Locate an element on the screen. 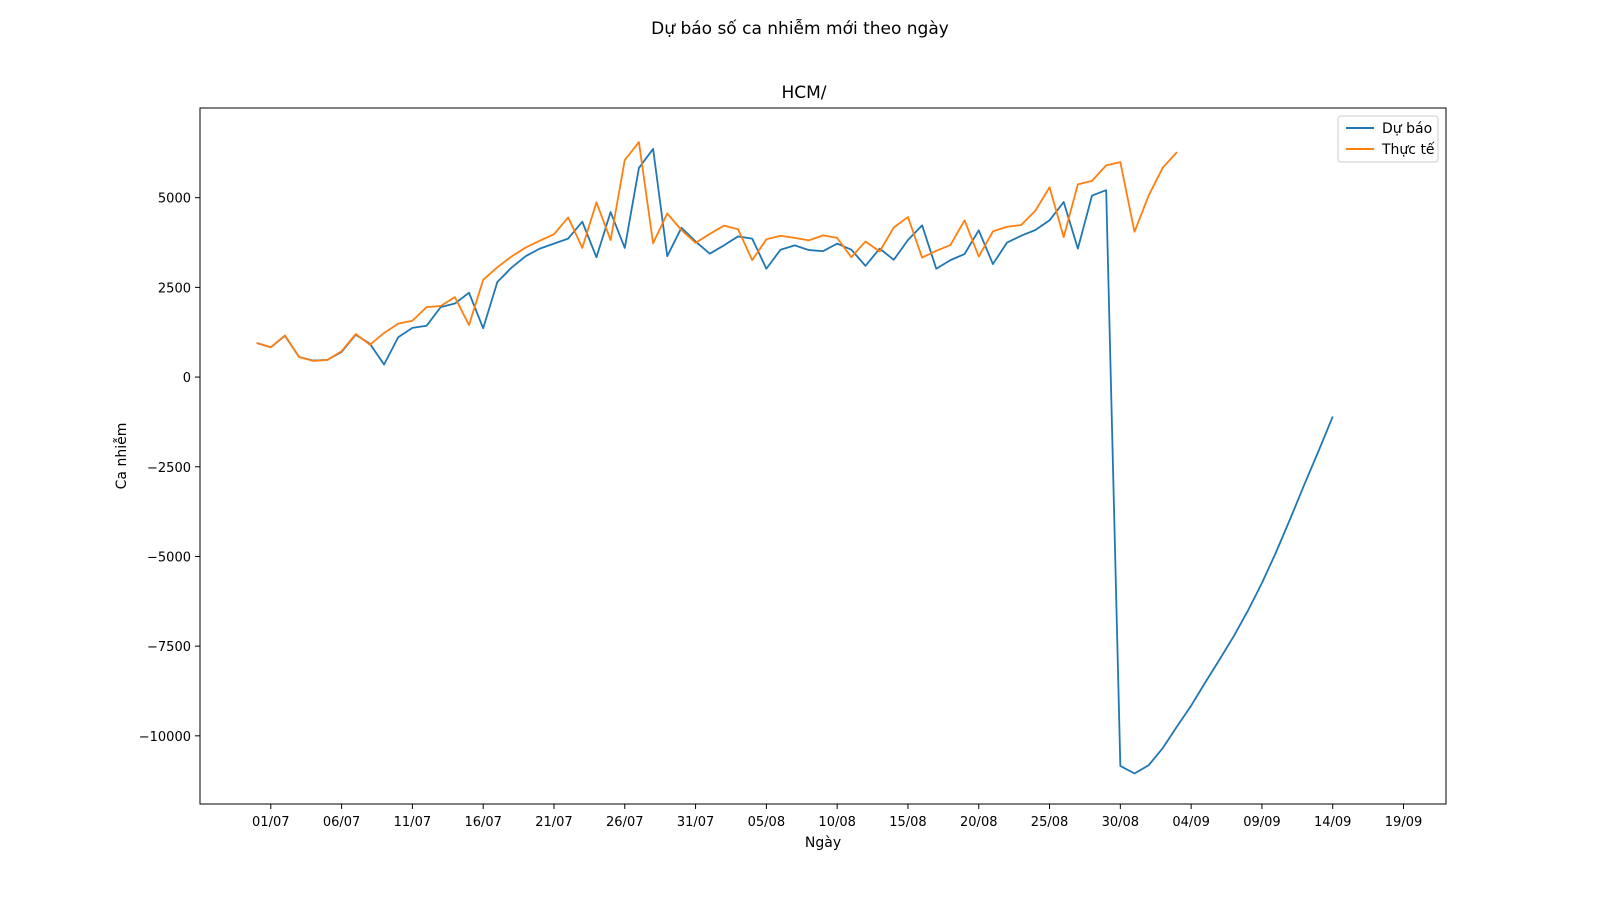 This screenshot has height=900, width=1600. legend: Dự báo Thực tế is located at coordinates (1388, 139).